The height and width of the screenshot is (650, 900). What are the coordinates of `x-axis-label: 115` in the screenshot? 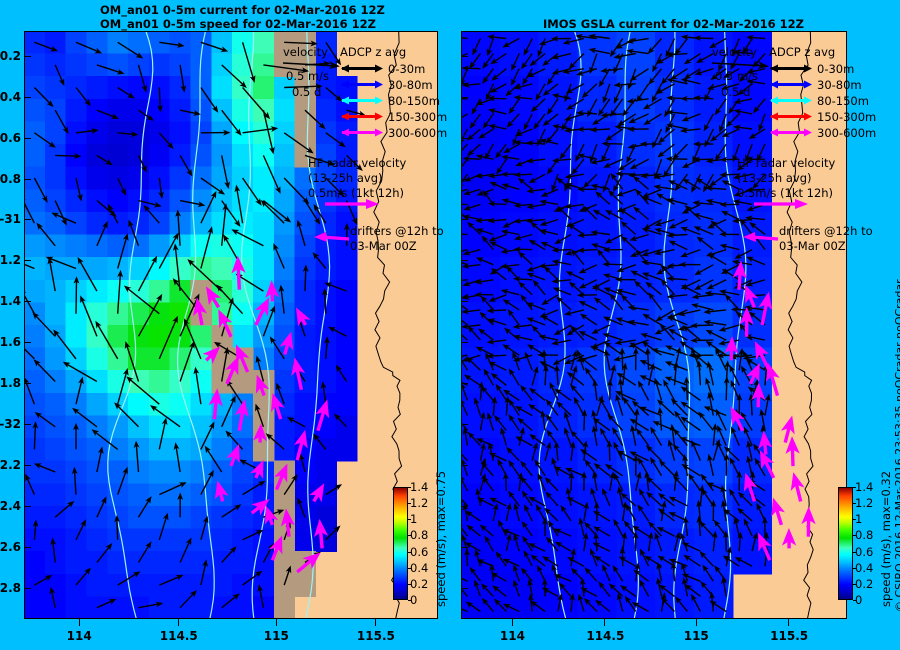 It's located at (276, 636).